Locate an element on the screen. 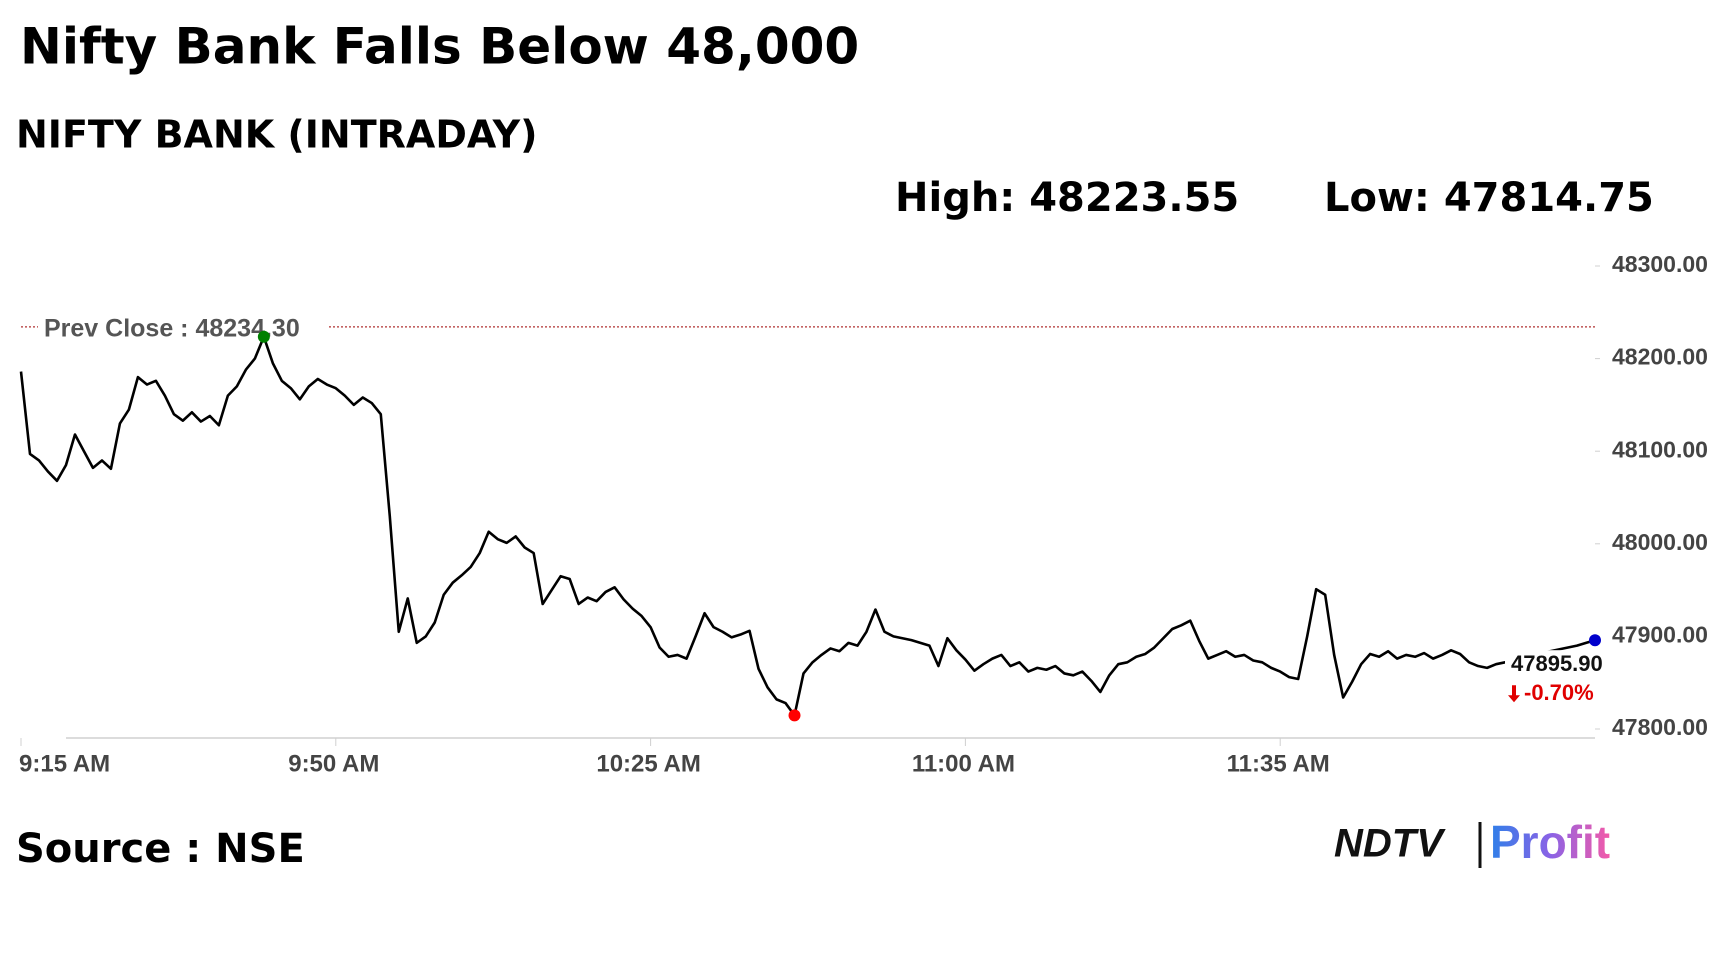 The width and height of the screenshot is (1728, 972). last-label-bg is located at coordinates (1554, 664).